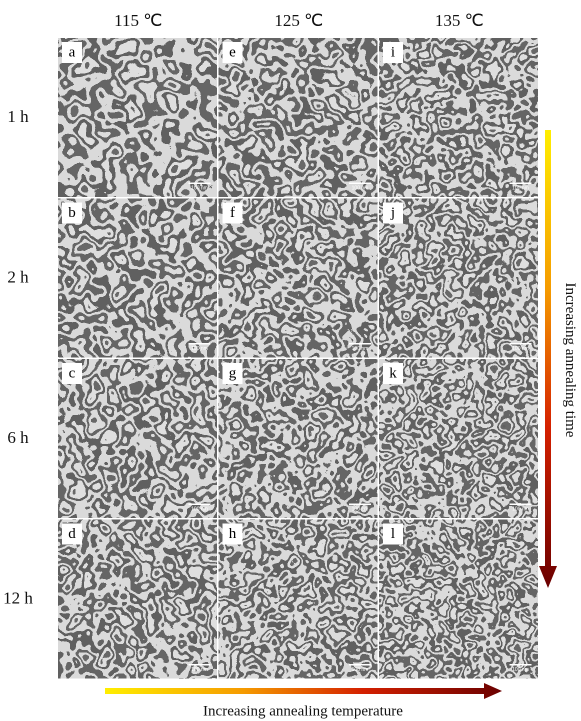 The image size is (581, 721). I want to click on micrograph-panel: i 100 nm, so click(458, 117).